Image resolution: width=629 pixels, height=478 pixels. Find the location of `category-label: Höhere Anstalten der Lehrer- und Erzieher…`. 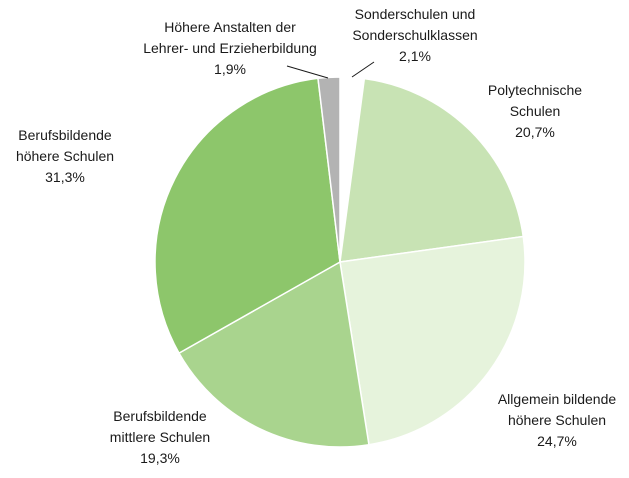

category-label: Höhere Anstalten der Lehrer- und Erzieher… is located at coordinates (230, 37).